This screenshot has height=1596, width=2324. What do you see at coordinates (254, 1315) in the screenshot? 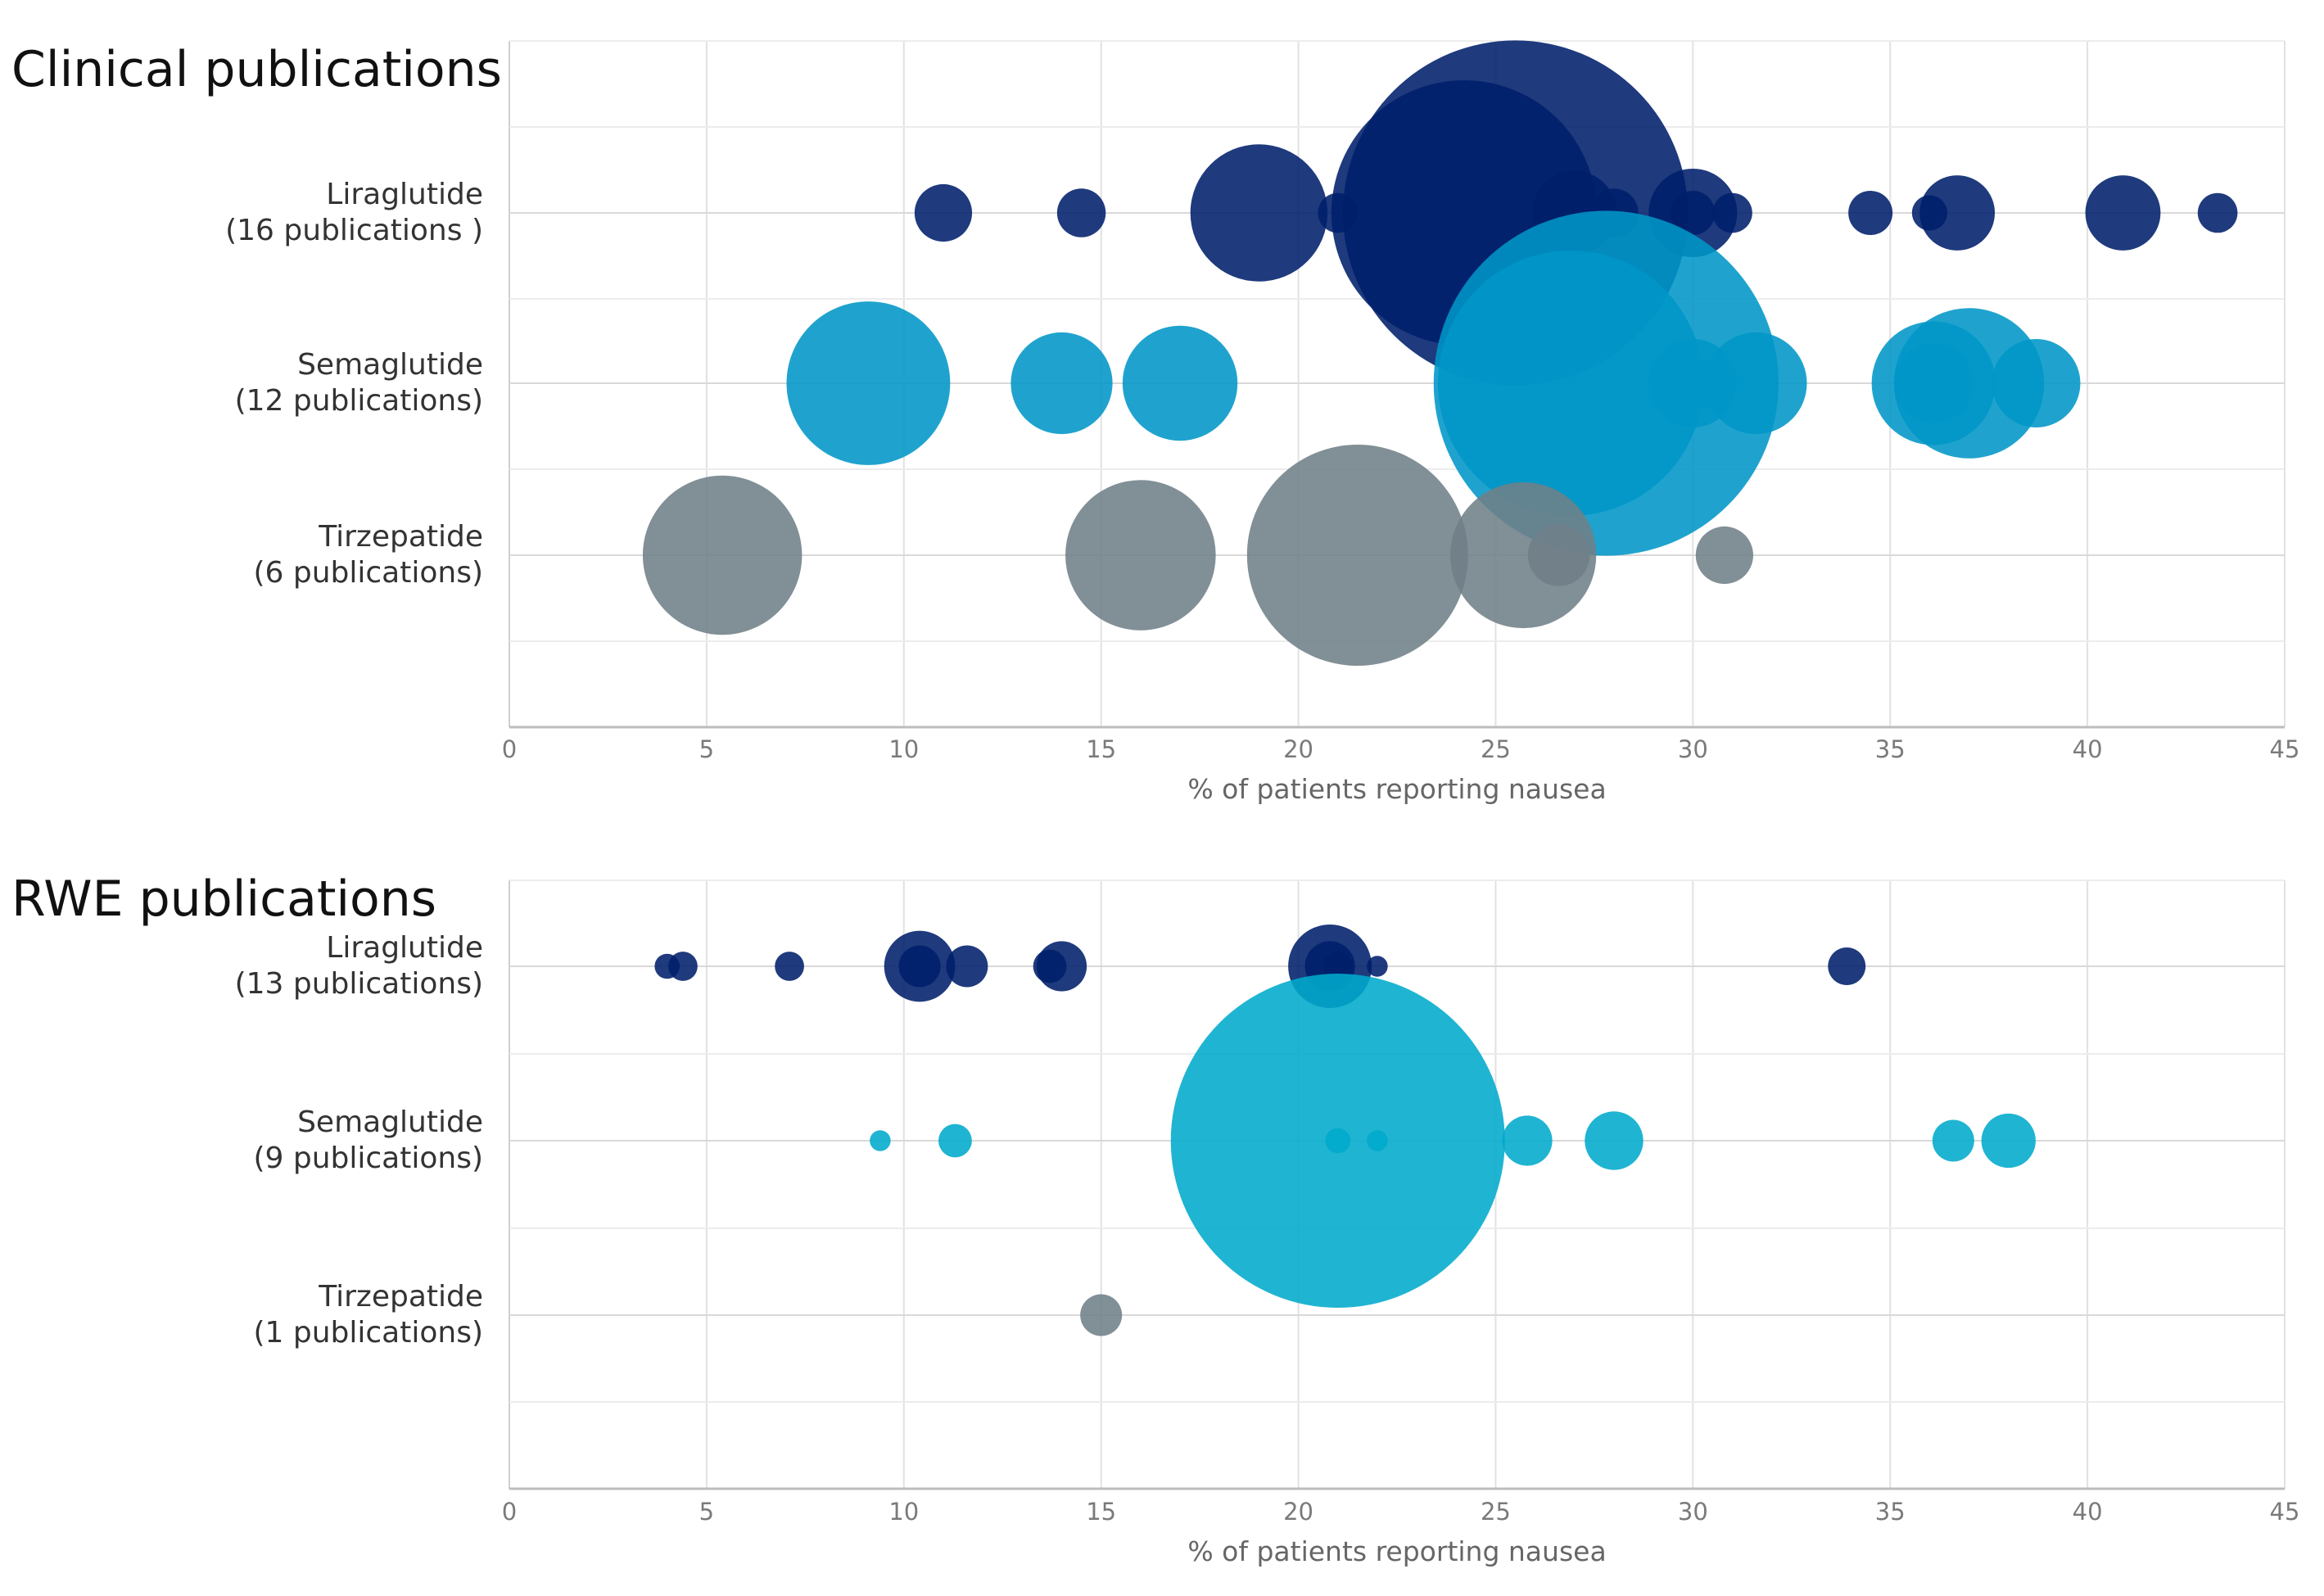
I see `row-label-tirzepatide: Tirzepatide (1 publications)` at bounding box center [254, 1315].